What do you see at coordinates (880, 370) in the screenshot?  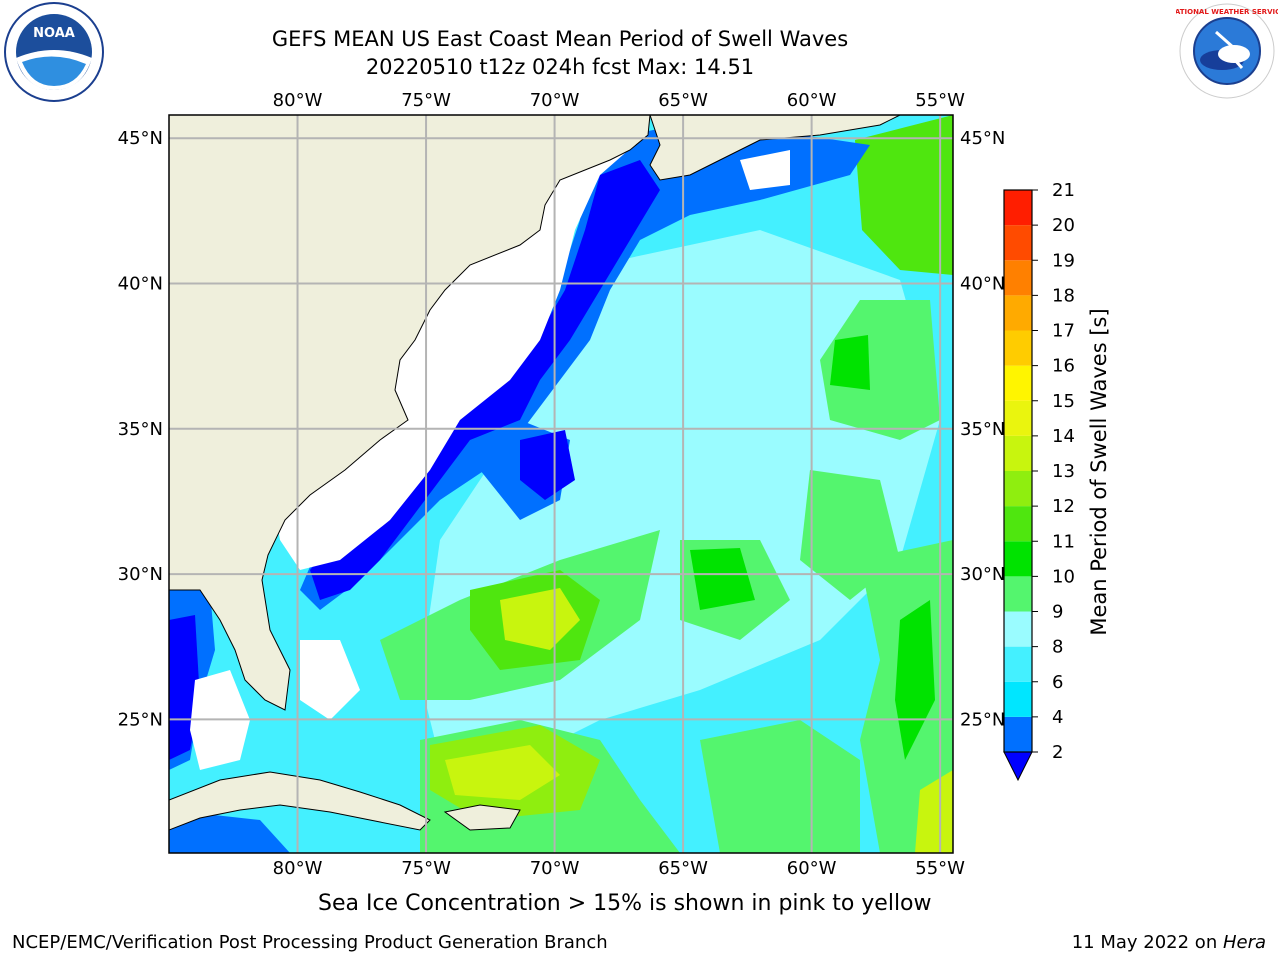 I see `field-9-10s-a` at bounding box center [880, 370].